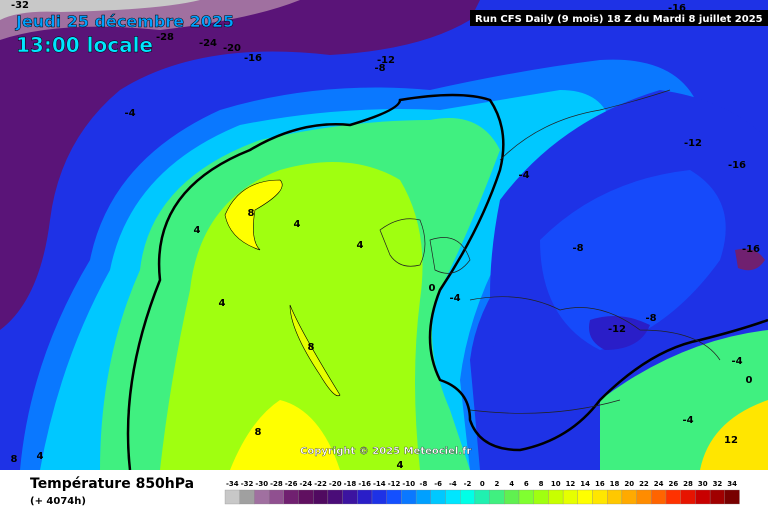 The height and width of the screenshot is (512, 768). What do you see at coordinates (731, 440) in the screenshot?
I see `contour-label: 12` at bounding box center [731, 440].